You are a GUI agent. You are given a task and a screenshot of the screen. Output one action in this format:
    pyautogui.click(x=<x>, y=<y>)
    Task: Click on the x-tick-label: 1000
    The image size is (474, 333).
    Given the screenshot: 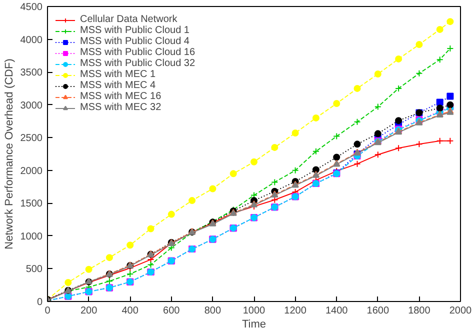 What is the action you would take?
    pyautogui.click(x=254, y=311)
    